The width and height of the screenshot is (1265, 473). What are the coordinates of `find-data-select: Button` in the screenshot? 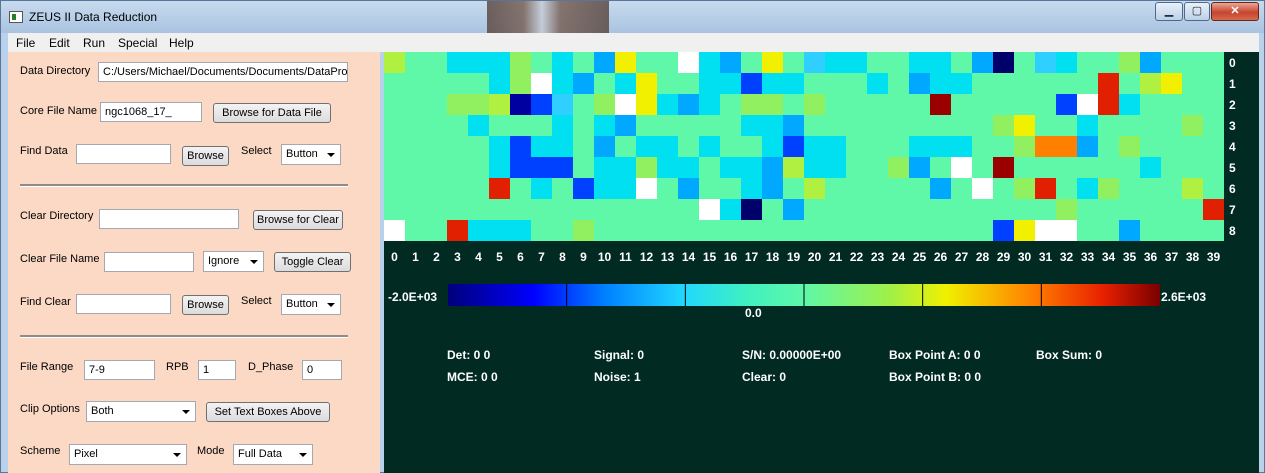 It's located at (311, 154).